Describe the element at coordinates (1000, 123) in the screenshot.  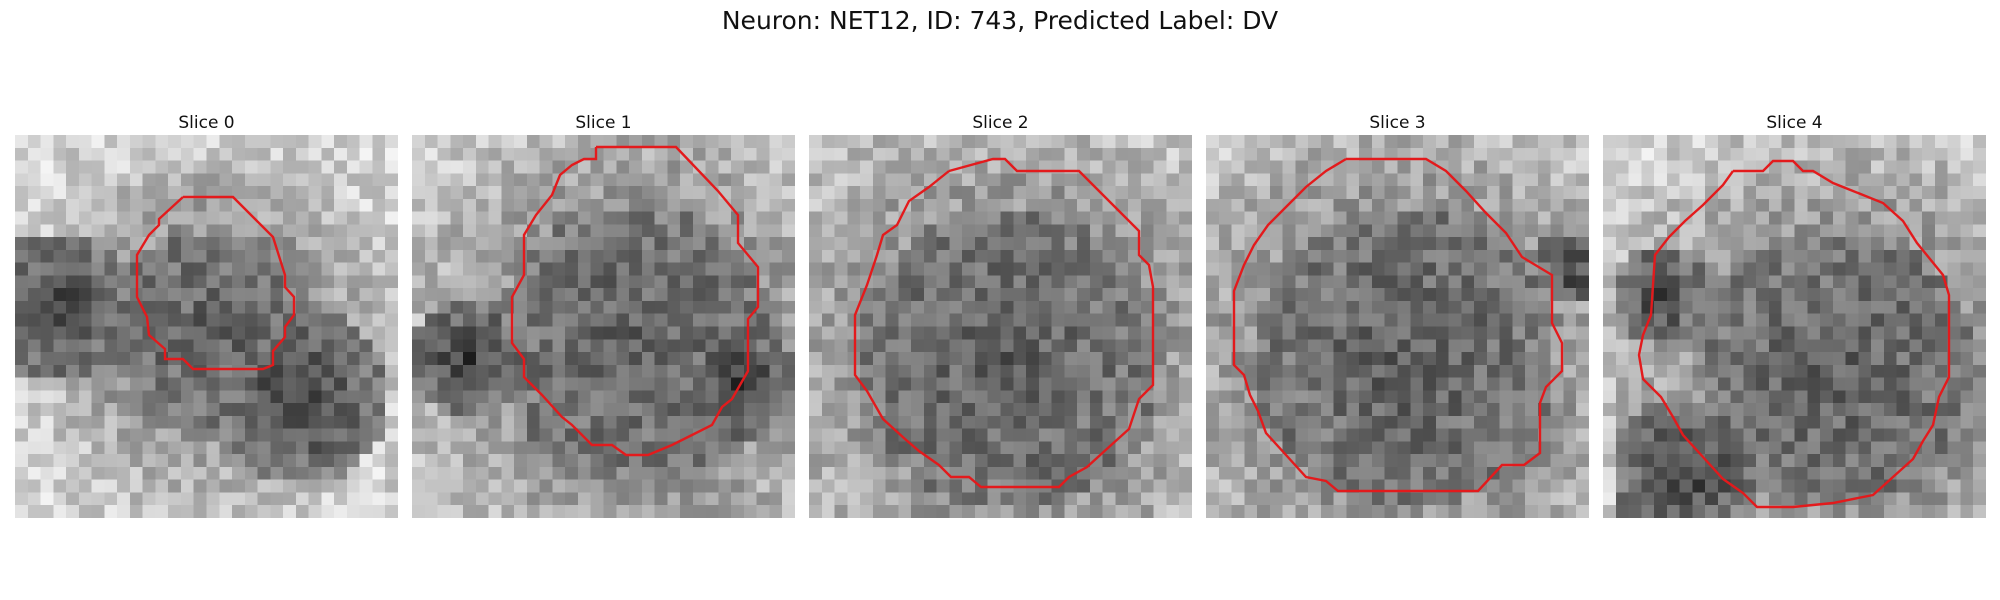
I see `slice-title: Slice 2` at that location.